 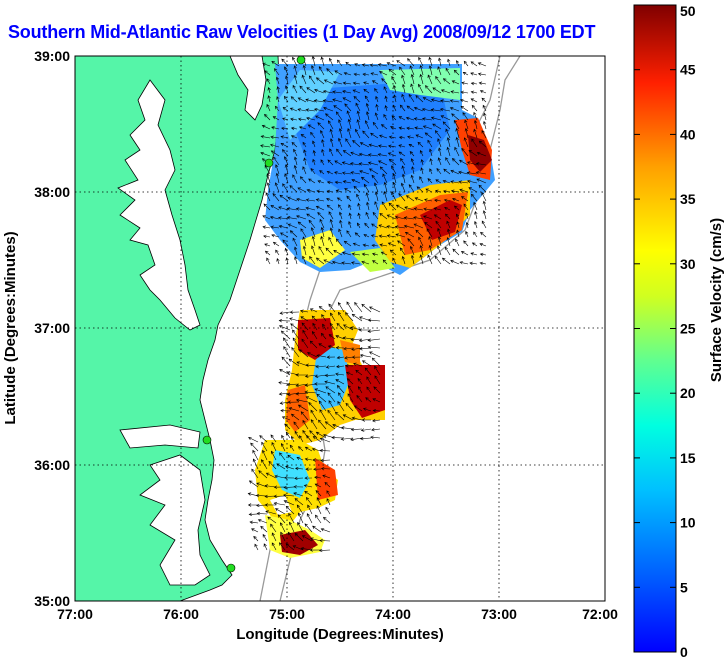 What do you see at coordinates (688, 264) in the screenshot?
I see `colorbar-tick-label: 30` at bounding box center [688, 264].